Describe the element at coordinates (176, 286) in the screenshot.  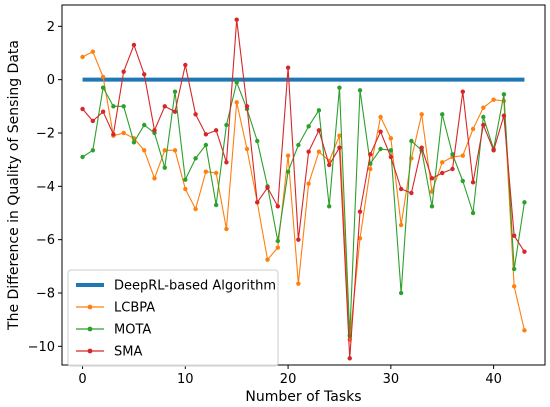
I see `legend-item: DeepRL-based Algorithm` at that location.